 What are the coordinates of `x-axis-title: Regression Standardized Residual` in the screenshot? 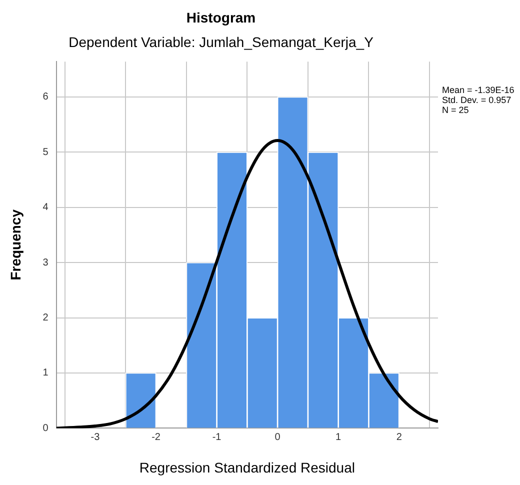 It's located at (247, 467).